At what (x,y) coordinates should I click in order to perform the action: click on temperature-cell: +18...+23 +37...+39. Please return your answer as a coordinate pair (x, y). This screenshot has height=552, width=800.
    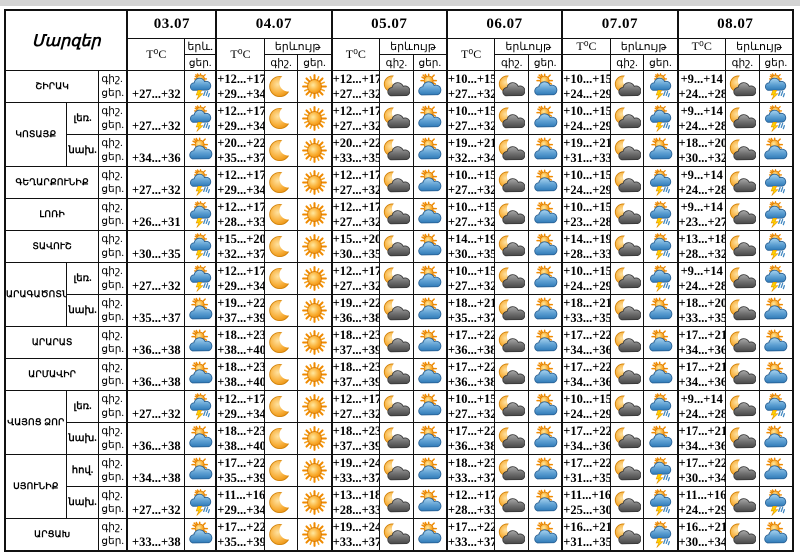
    Looking at the image, I should click on (355, 374).